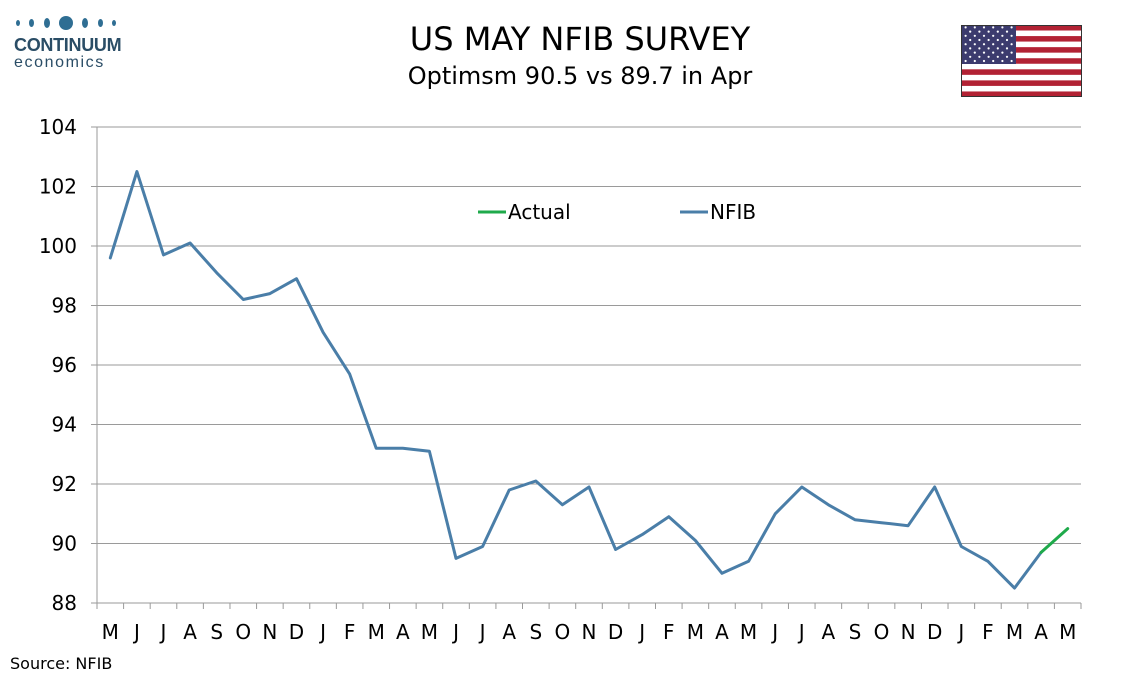 This screenshot has width=1134, height=680. What do you see at coordinates (64, 425) in the screenshot?
I see `y-tick-label: 94` at bounding box center [64, 425].